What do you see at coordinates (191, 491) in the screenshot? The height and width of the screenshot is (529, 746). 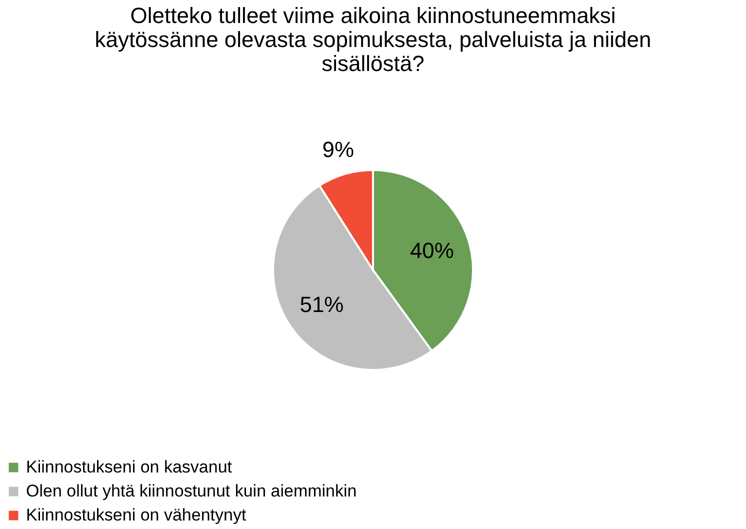 I see `legend-label: Olen ollut yhtä kiinnostunut kuin aiemminkin` at bounding box center [191, 491].